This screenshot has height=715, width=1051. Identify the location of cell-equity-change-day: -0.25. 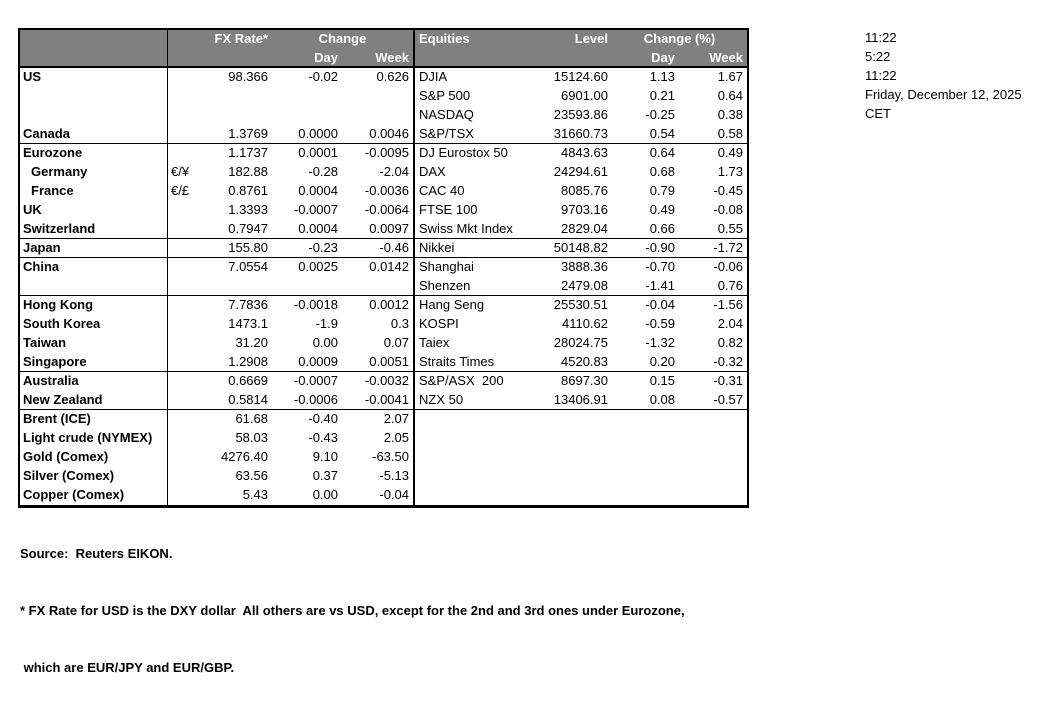
(660, 114).